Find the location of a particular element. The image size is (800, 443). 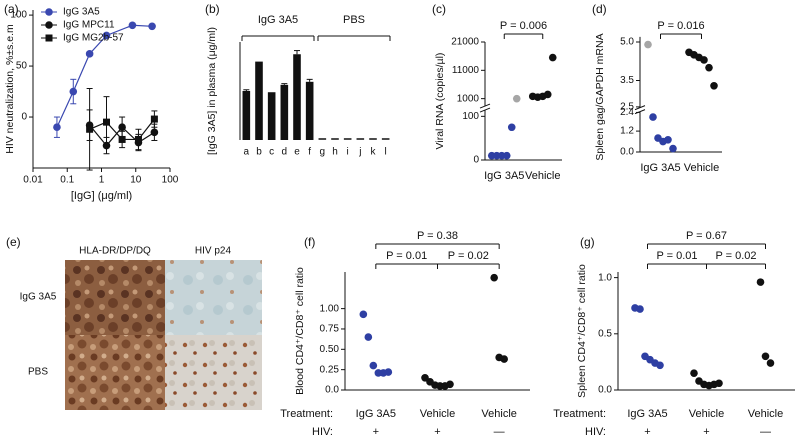

panel-label: (f) is located at coordinates (309, 242).